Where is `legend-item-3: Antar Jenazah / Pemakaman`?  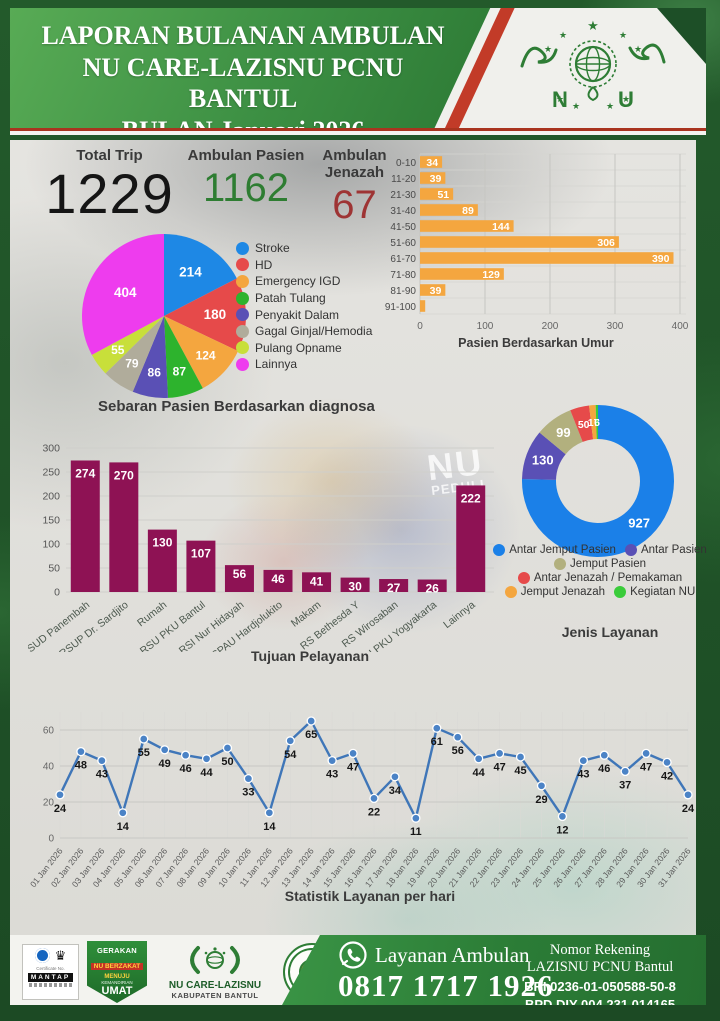 legend-item-3: Antar Jenazah / Pemakaman is located at coordinates (600, 578).